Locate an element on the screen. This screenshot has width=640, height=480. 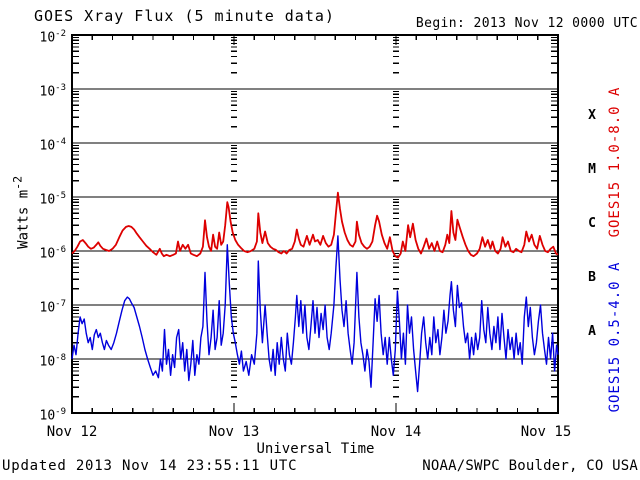
y-tick-label: 10⁻⁹ is located at coordinates (53, 415).